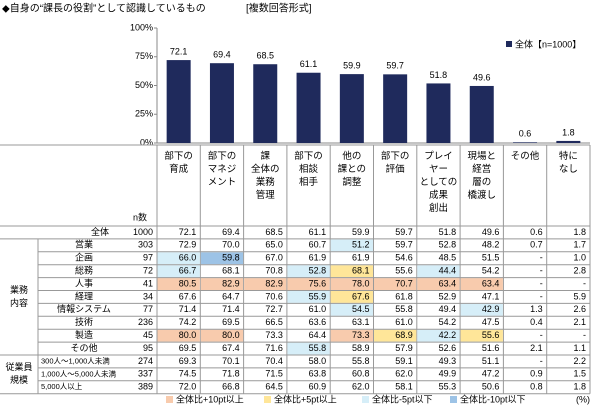  I want to click on cell: 68.9, so click(404, 335).